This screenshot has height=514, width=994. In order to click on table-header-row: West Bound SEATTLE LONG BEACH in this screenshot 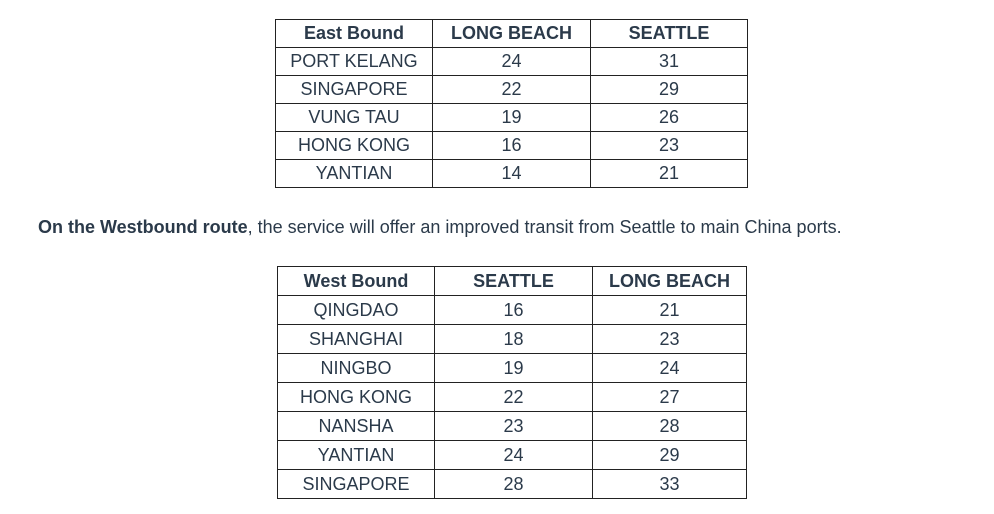, I will do `click(512, 281)`.